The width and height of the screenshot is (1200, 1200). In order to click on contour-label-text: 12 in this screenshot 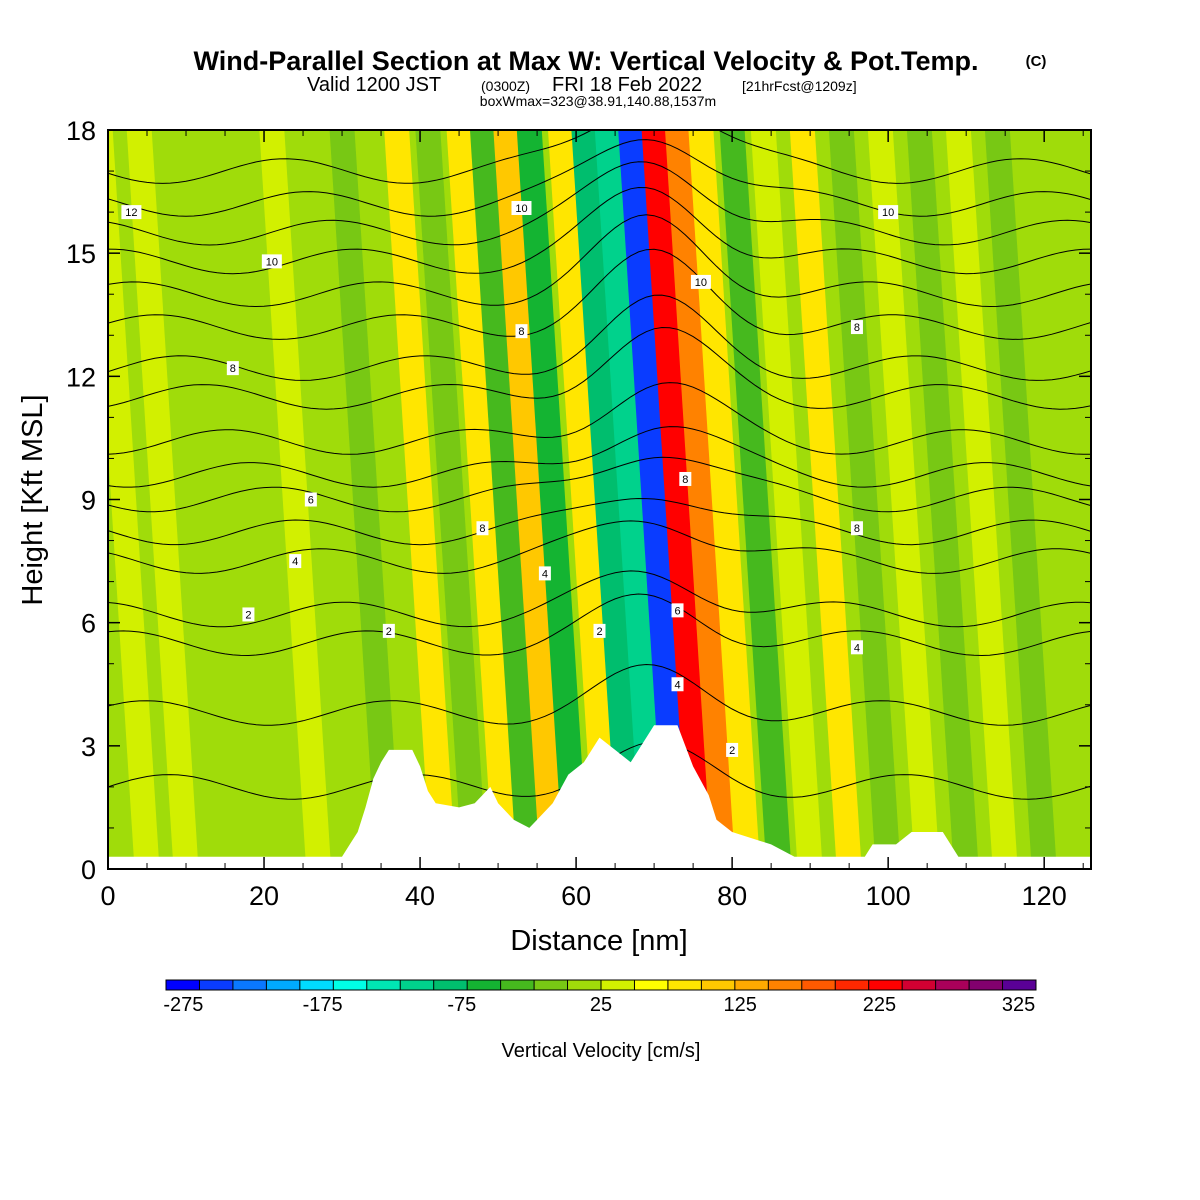, I will do `click(131, 213)`.